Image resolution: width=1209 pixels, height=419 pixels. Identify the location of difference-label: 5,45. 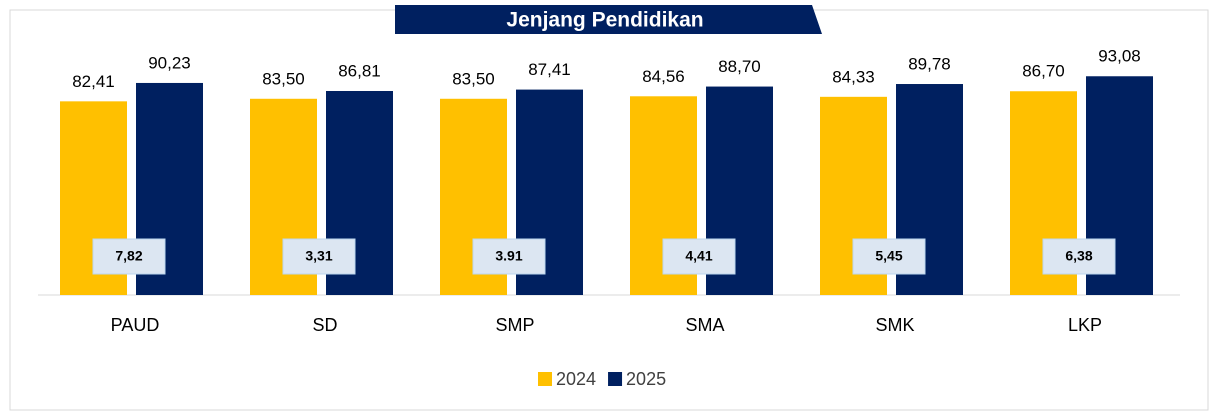
(888, 256).